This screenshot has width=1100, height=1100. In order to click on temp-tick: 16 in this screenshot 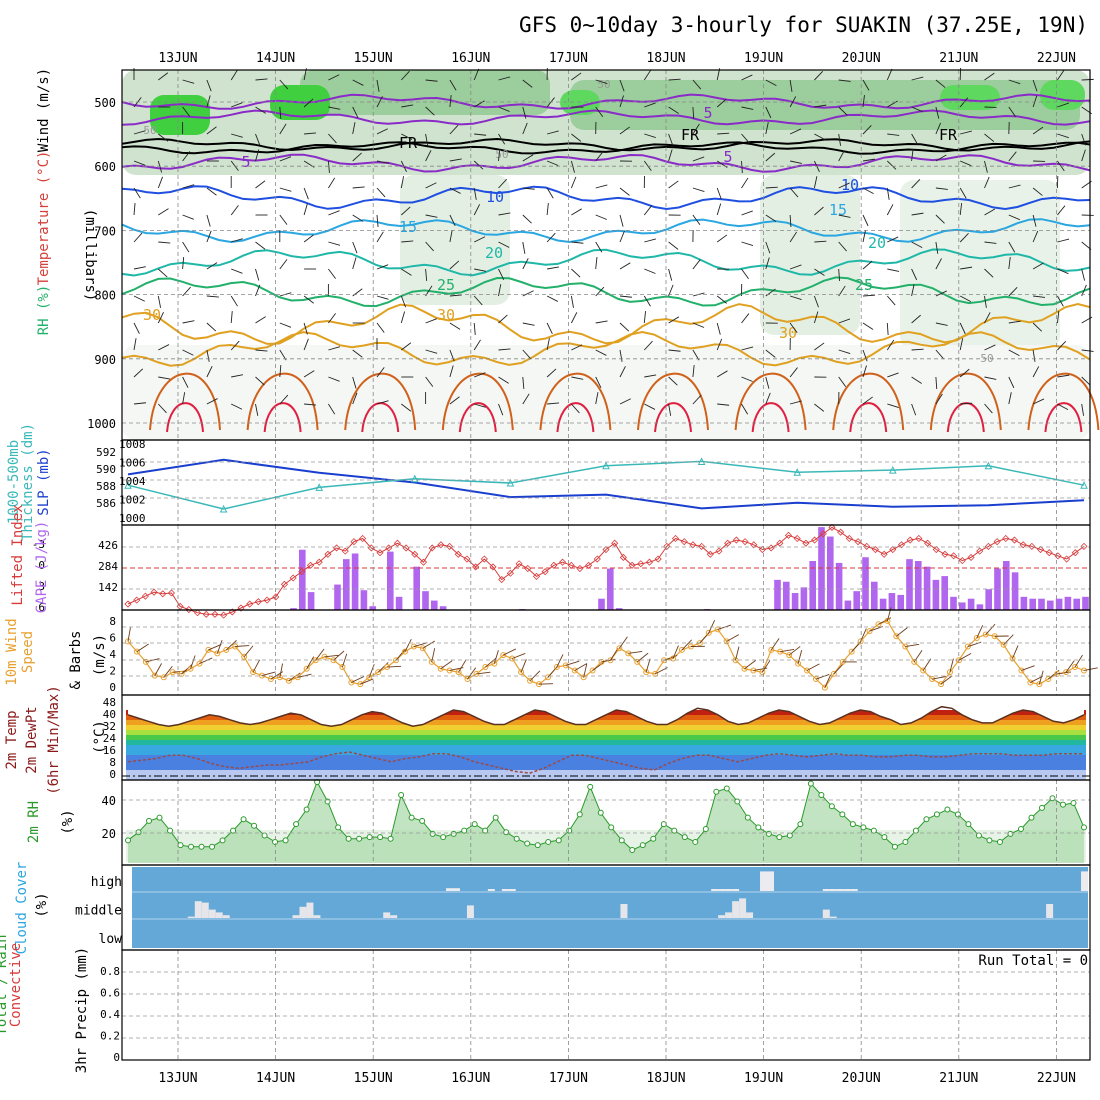, I will do `click(109, 750)`.